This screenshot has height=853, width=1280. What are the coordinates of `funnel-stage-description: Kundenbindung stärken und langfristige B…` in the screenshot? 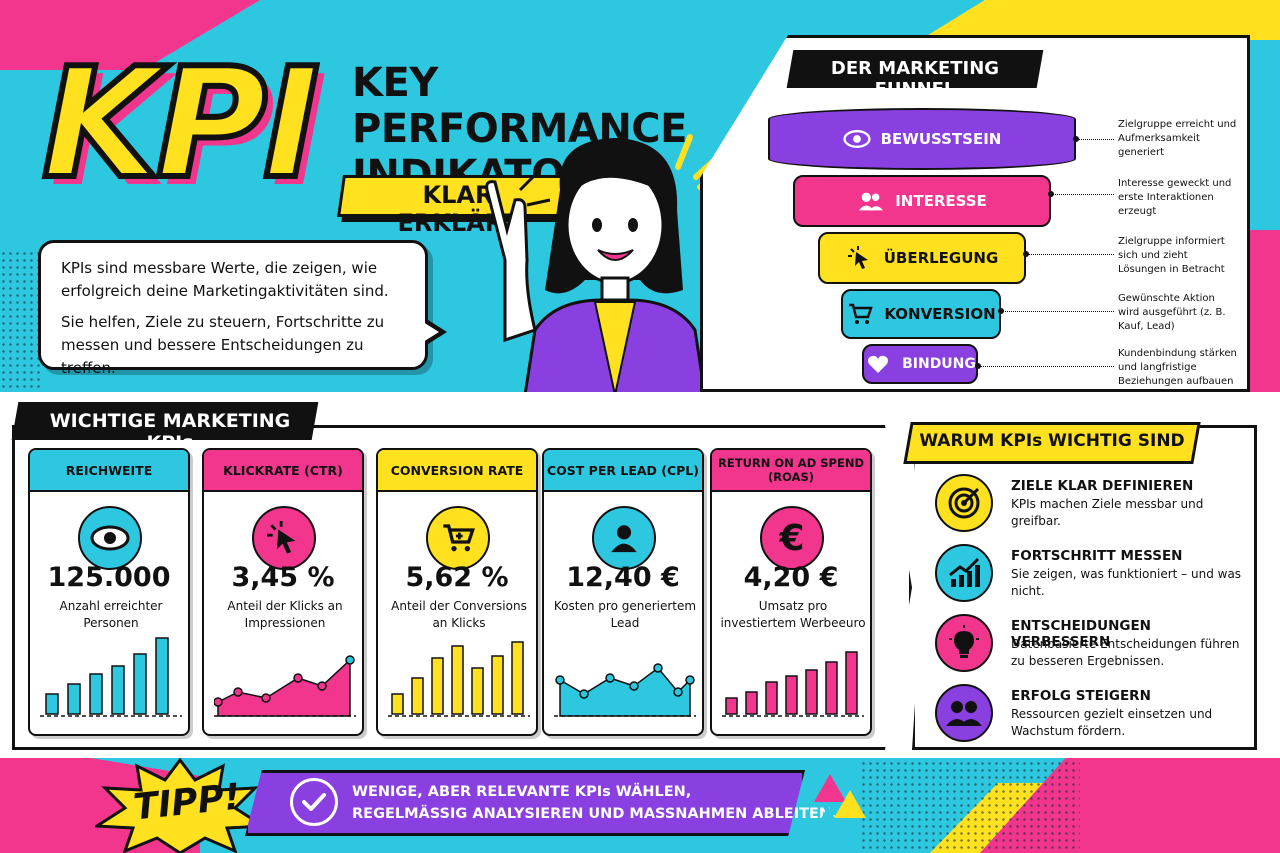 It's located at (1177, 367).